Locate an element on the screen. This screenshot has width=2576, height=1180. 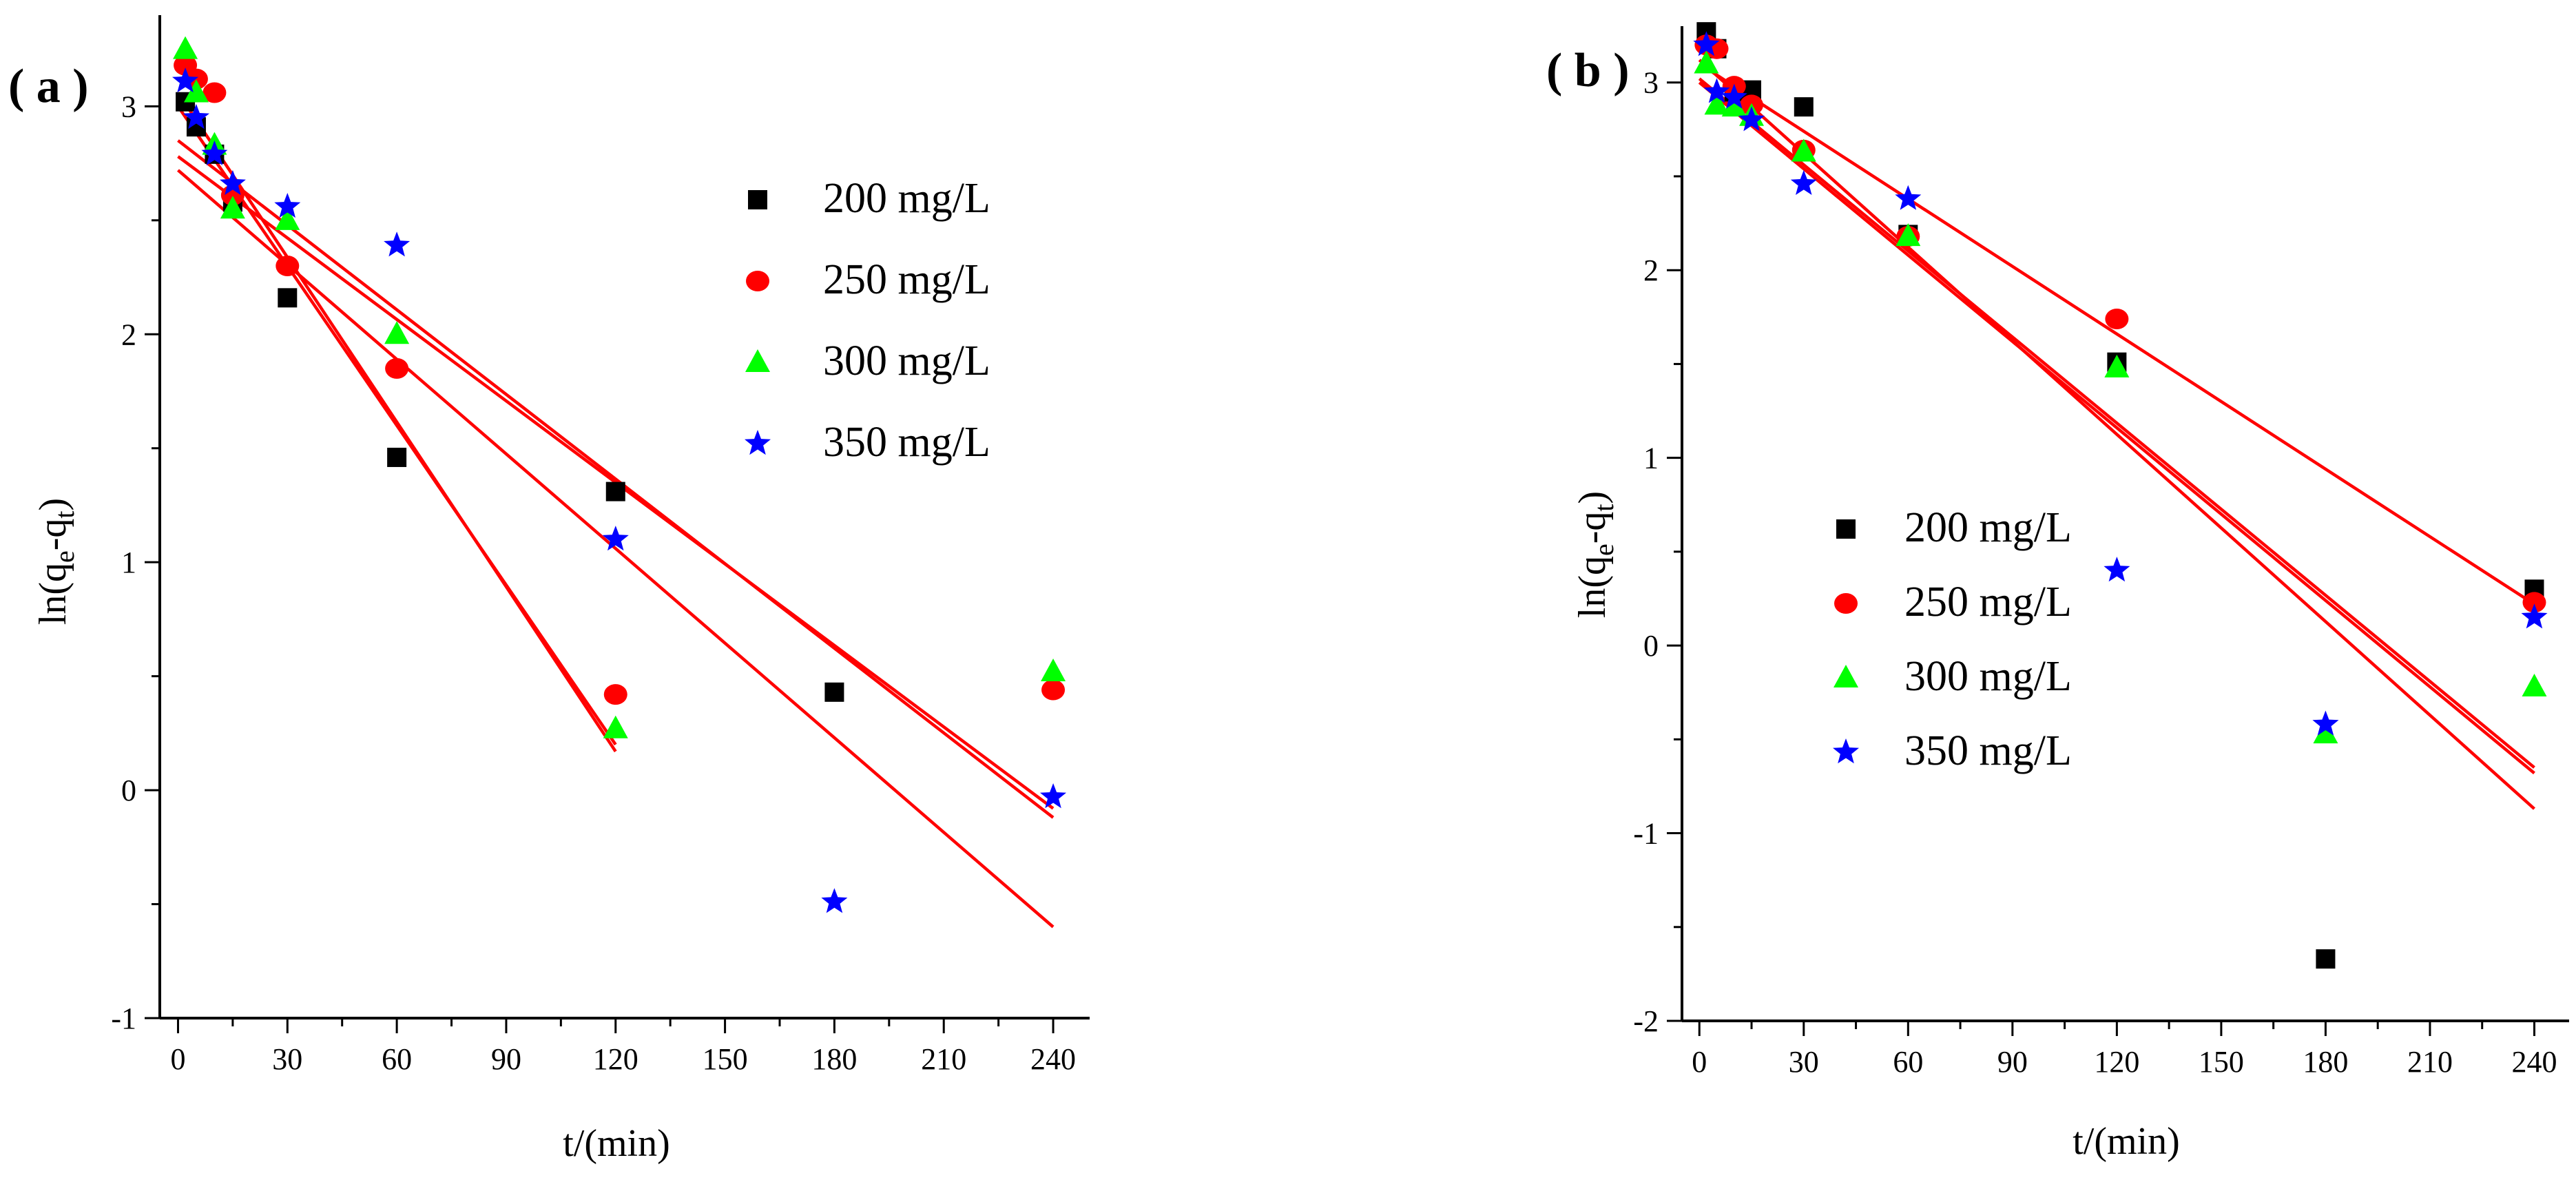
panel-b-legend: 200 mg/L 250 mg/L 300 mg/L 350 mg/L is located at coordinates (1952, 639).